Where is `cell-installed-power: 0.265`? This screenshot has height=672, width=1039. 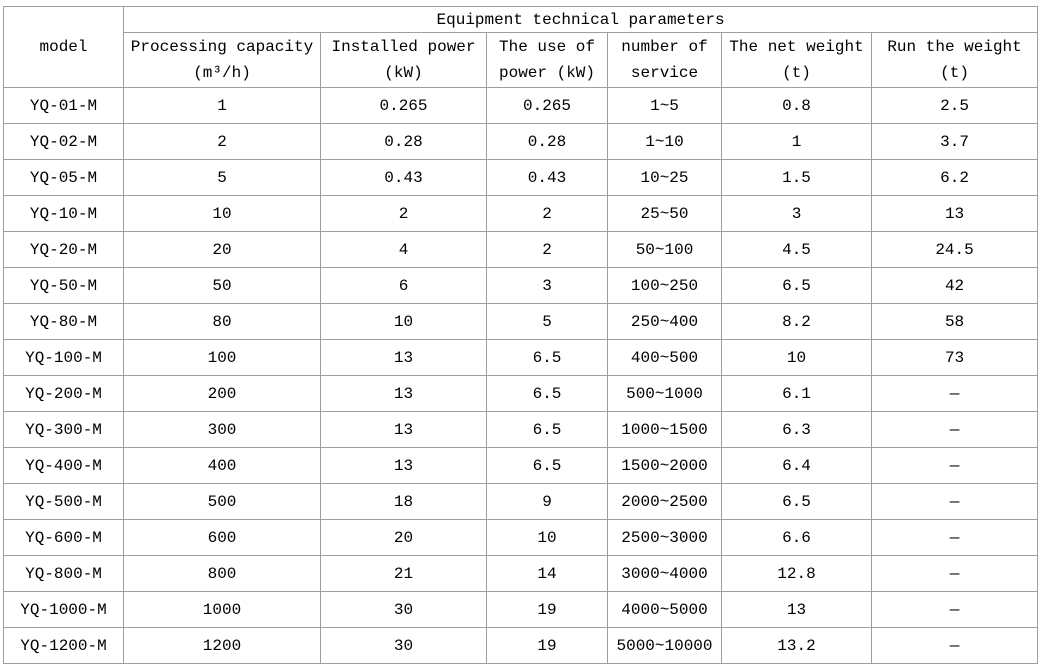
cell-installed-power: 0.265 is located at coordinates (403, 105).